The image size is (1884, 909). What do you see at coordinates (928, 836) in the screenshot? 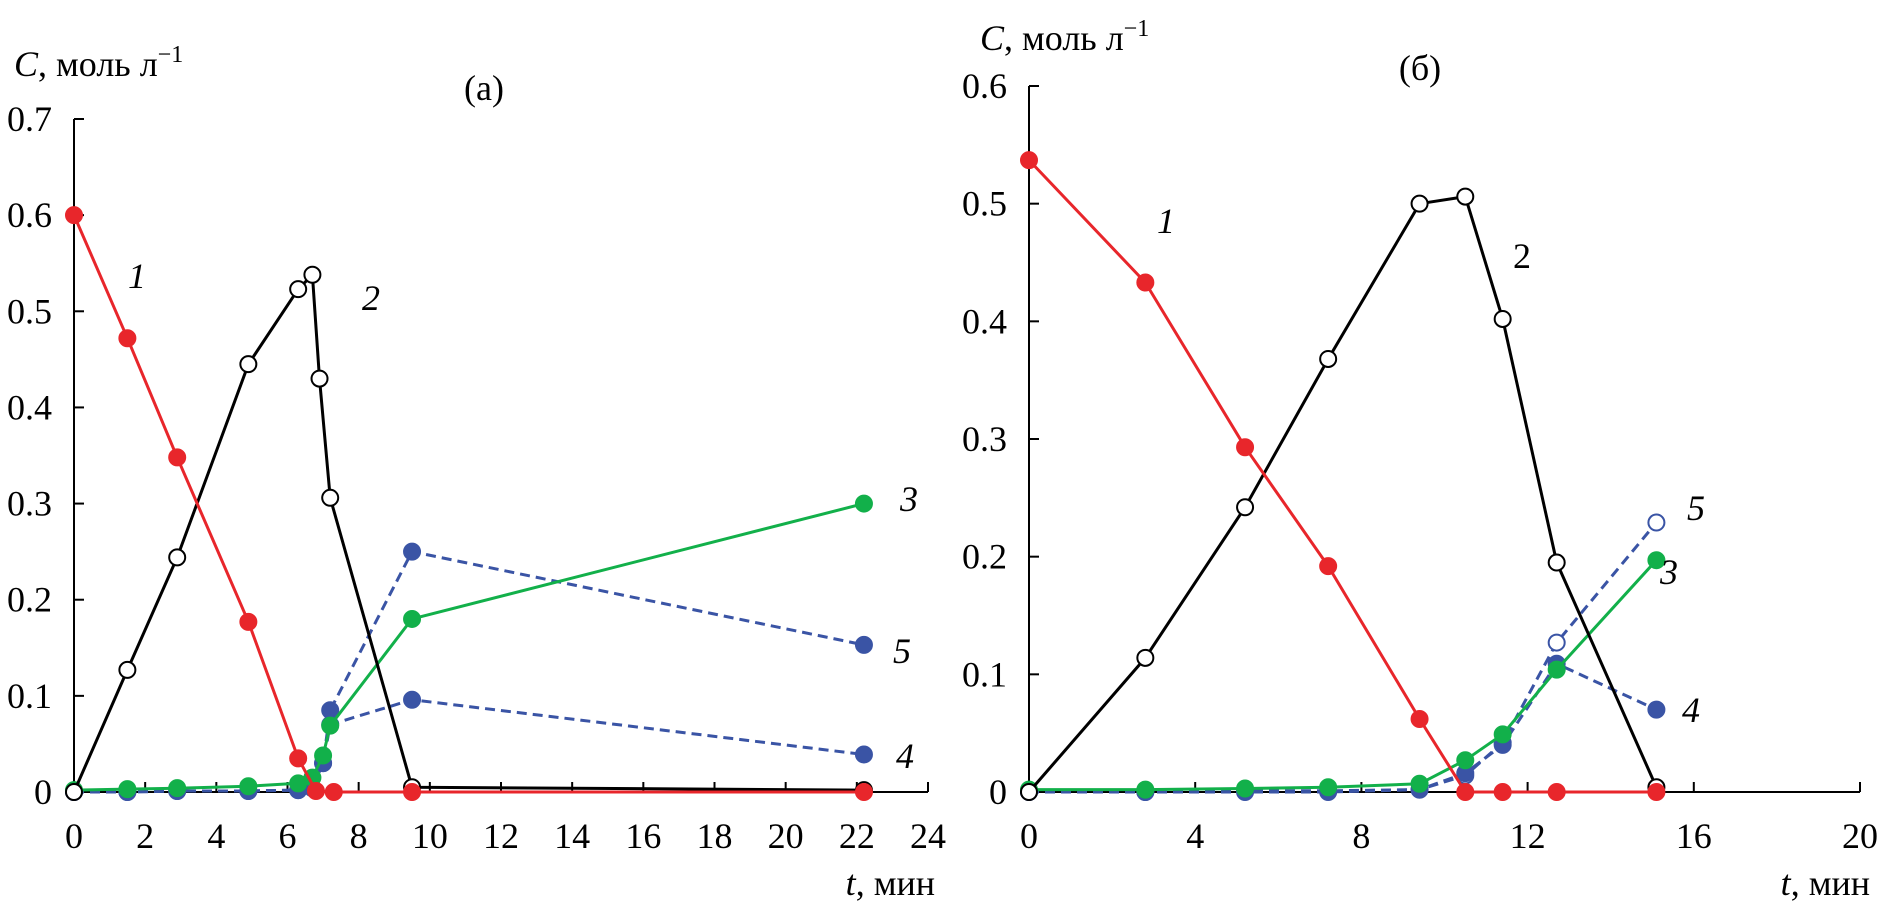
I see `x-tick-label: 24` at bounding box center [928, 836].